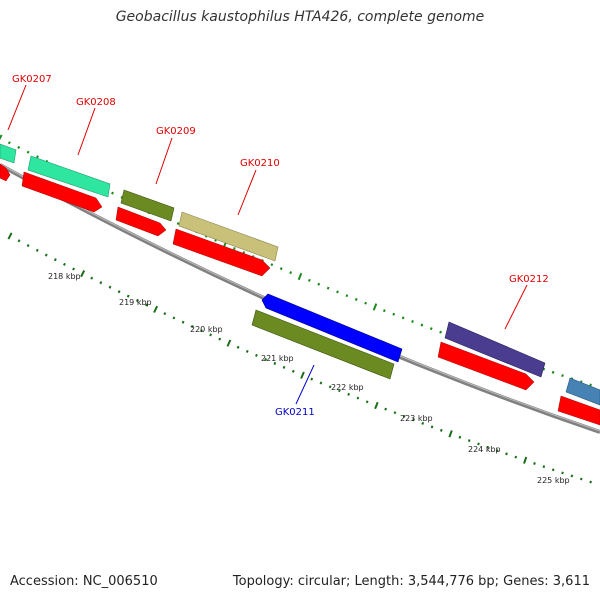 This screenshot has height=600, width=600. I want to click on gene-bar-gk0209, so click(147, 205).